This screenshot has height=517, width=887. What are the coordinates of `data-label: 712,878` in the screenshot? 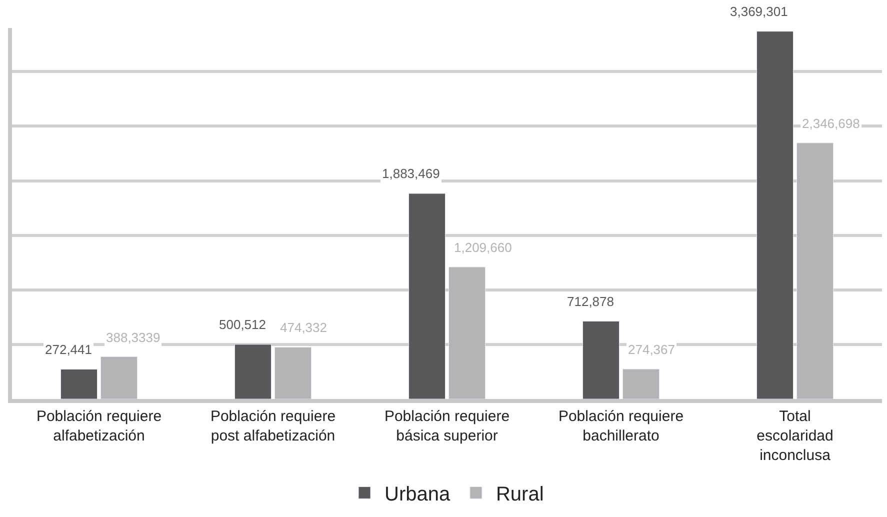 It's located at (590, 301).